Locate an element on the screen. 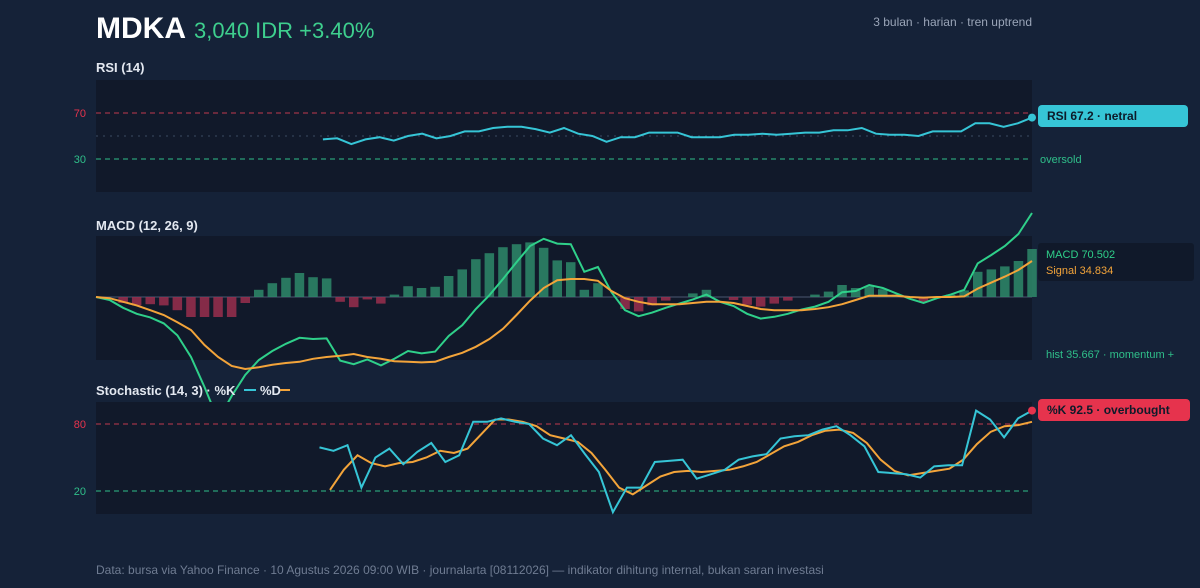  rsi-tick-30: 30 is located at coordinates (80, 160).